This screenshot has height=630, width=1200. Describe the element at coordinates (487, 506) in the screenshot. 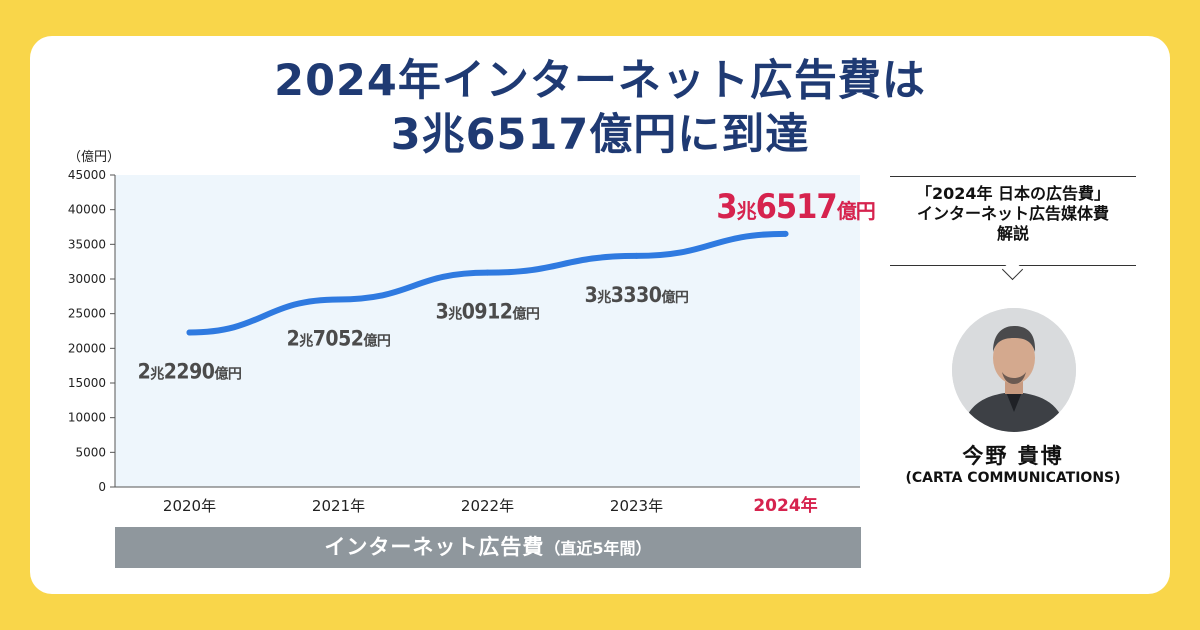

I see `x-tick-label: 2022年` at that location.